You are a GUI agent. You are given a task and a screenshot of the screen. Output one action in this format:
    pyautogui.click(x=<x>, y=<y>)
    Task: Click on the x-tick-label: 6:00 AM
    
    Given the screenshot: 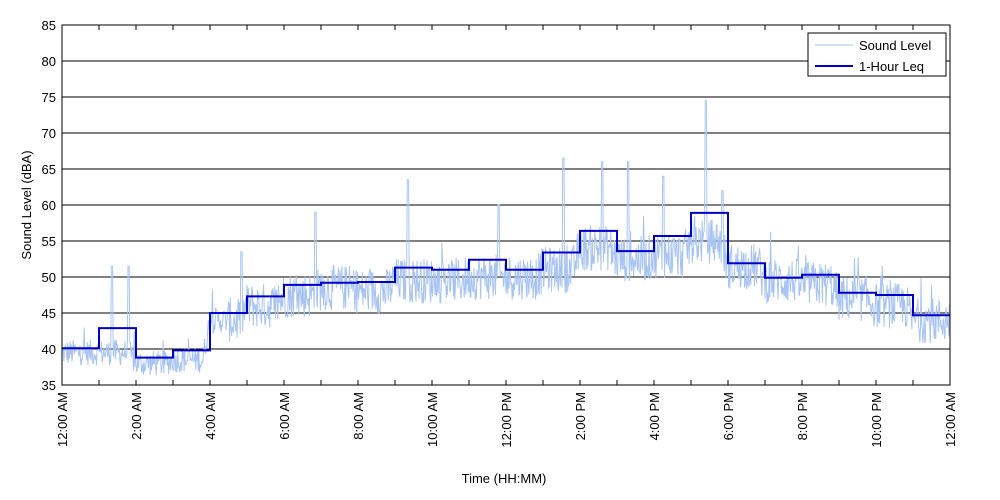 What is the action you would take?
    pyautogui.click(x=284, y=416)
    